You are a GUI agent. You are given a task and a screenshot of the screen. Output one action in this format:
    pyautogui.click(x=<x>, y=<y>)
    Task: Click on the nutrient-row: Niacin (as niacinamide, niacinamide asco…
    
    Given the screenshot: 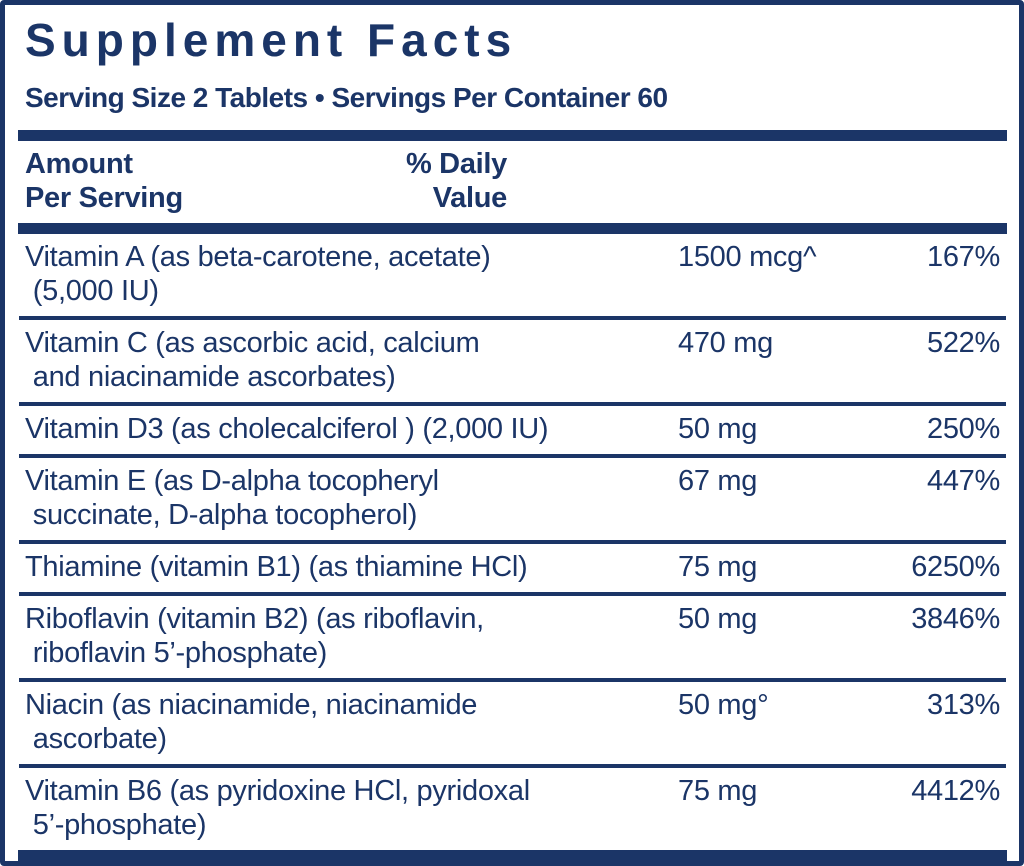 What is the action you would take?
    pyautogui.click(x=512, y=721)
    